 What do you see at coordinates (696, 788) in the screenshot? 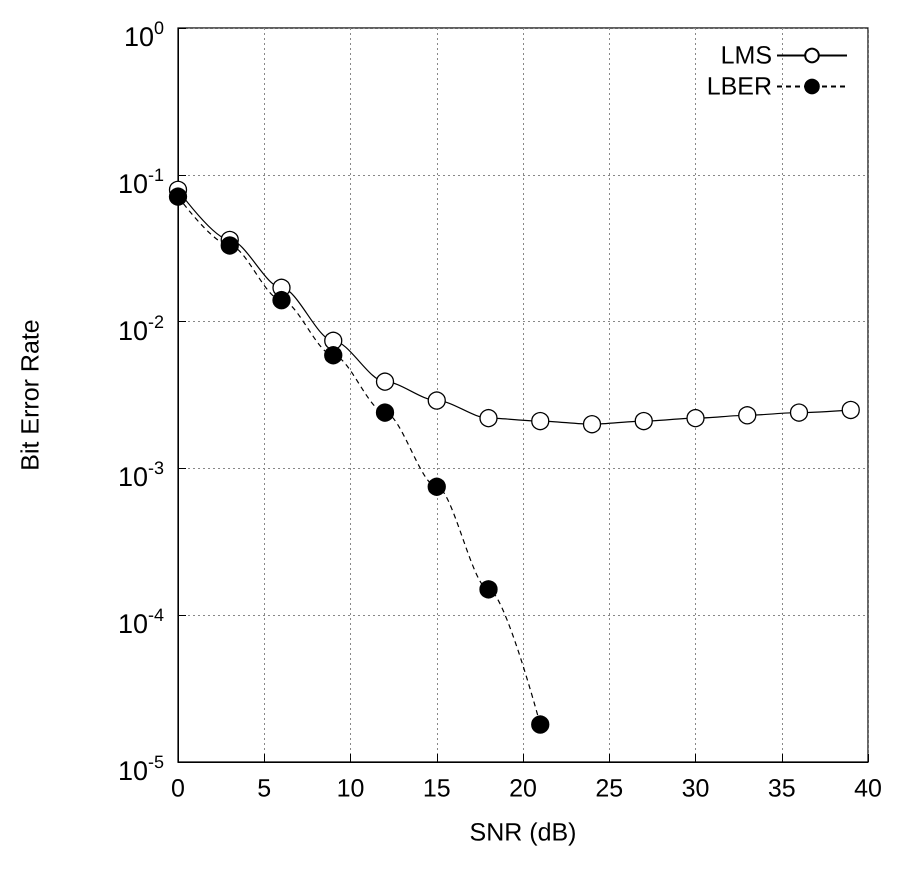
I see `x-tick-label: 30` at bounding box center [696, 788].